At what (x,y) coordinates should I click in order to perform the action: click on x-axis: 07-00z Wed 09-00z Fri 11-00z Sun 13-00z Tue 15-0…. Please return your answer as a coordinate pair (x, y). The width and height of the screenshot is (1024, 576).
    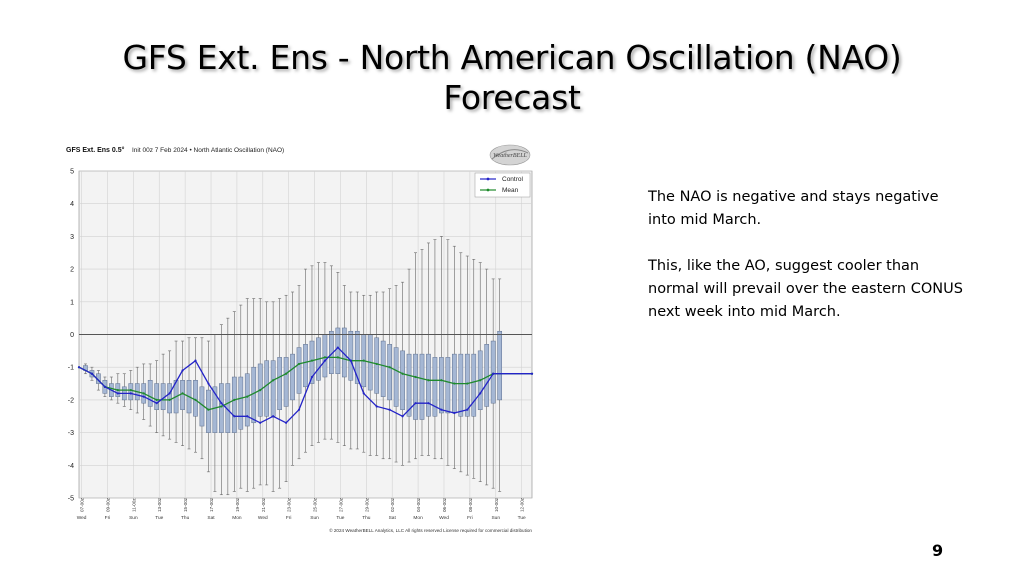
    Looking at the image, I should click on (301, 509).